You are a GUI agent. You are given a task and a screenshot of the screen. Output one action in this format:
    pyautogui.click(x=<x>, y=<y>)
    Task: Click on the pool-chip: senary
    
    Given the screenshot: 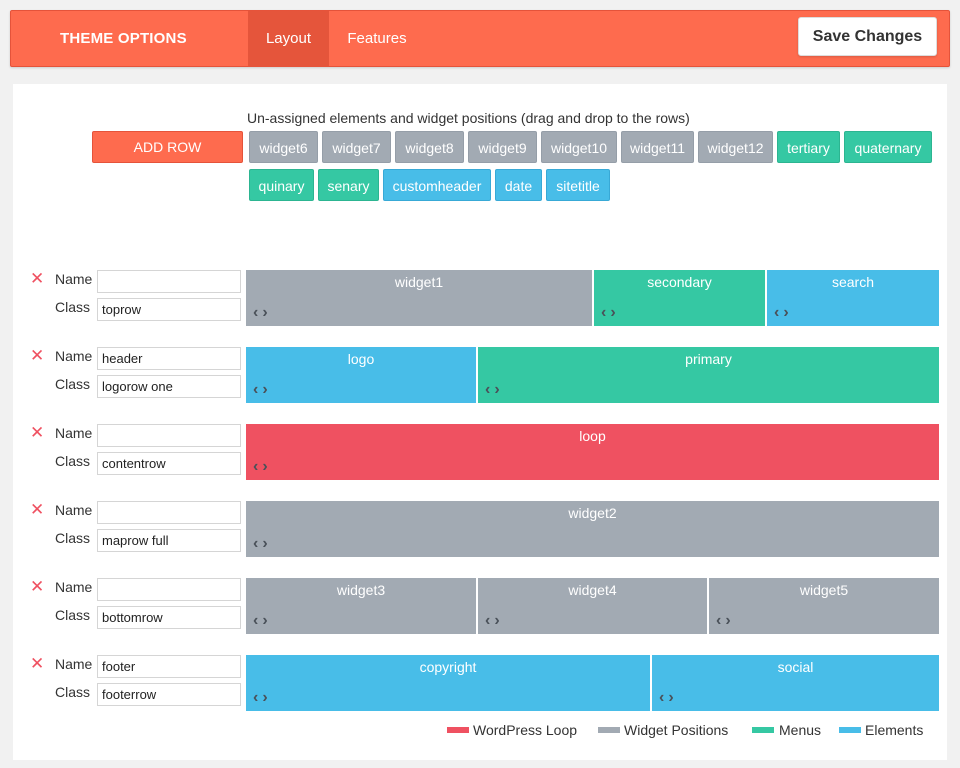 What is the action you would take?
    pyautogui.click(x=348, y=185)
    